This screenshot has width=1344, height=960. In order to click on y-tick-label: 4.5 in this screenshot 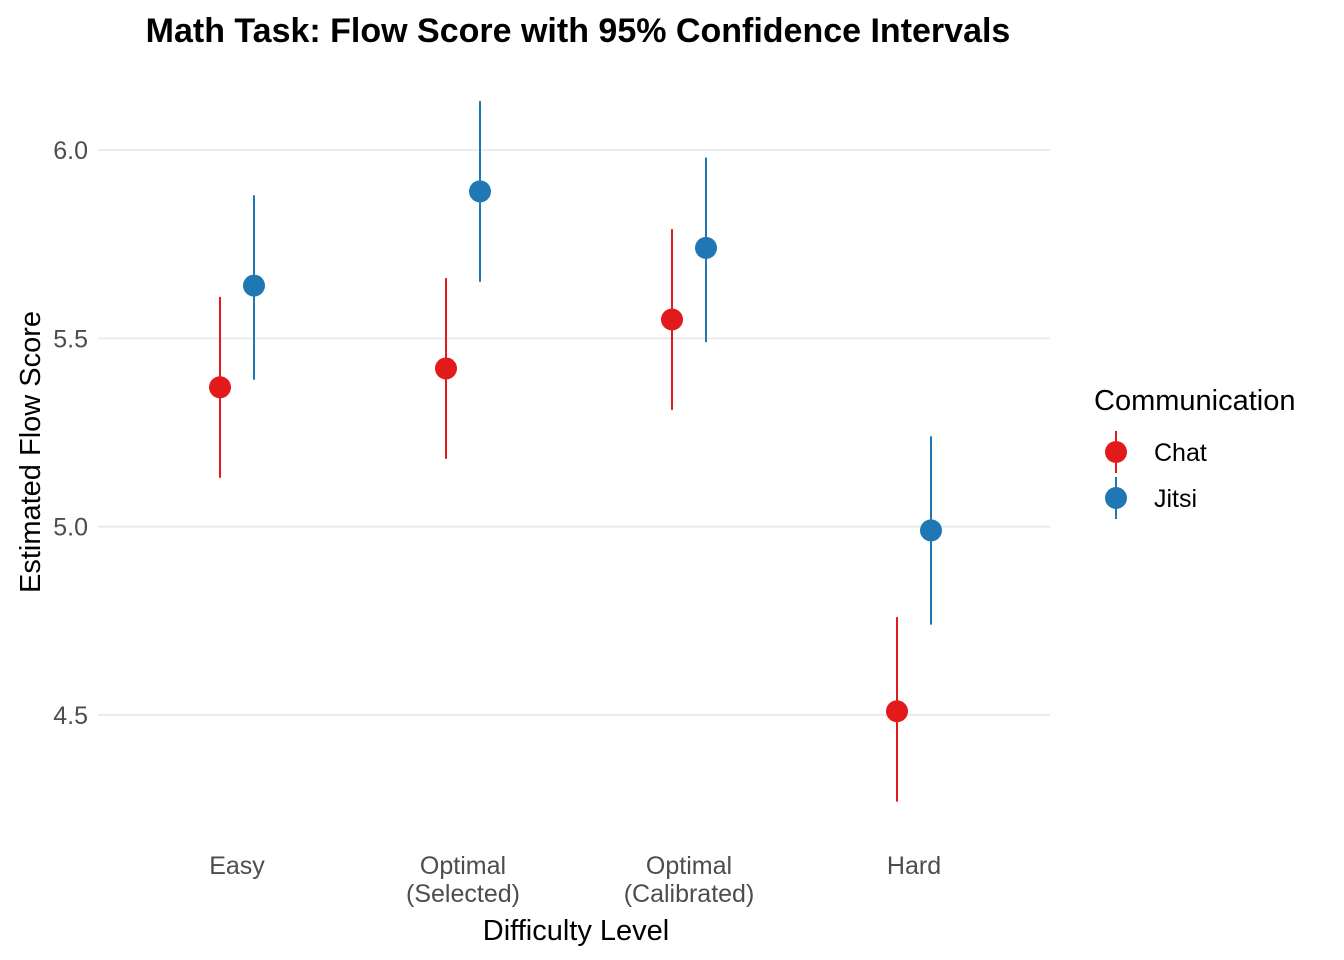, I will do `click(70, 716)`.